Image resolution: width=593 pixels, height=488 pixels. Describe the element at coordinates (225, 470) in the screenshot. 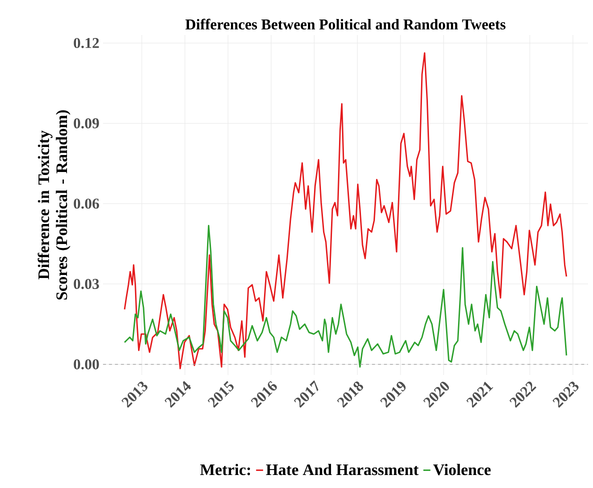

I see `legend-title: Metric:` at that location.